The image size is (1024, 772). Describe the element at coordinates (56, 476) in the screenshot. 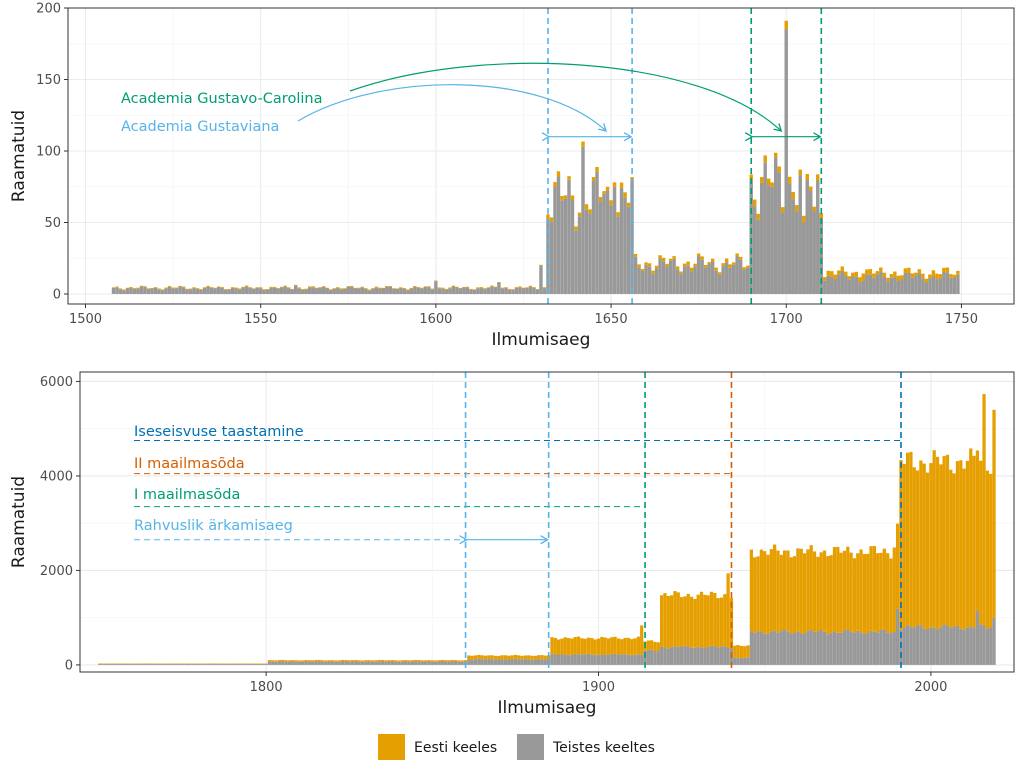

I see `y-tick-label: 4000` at that location.